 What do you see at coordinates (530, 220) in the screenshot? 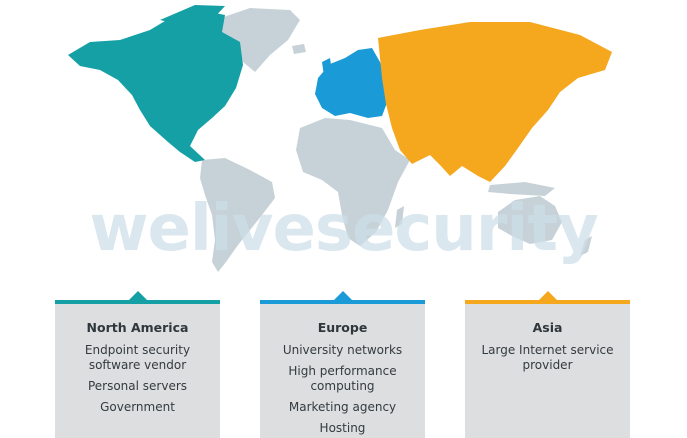
I see `australia-shape` at bounding box center [530, 220].